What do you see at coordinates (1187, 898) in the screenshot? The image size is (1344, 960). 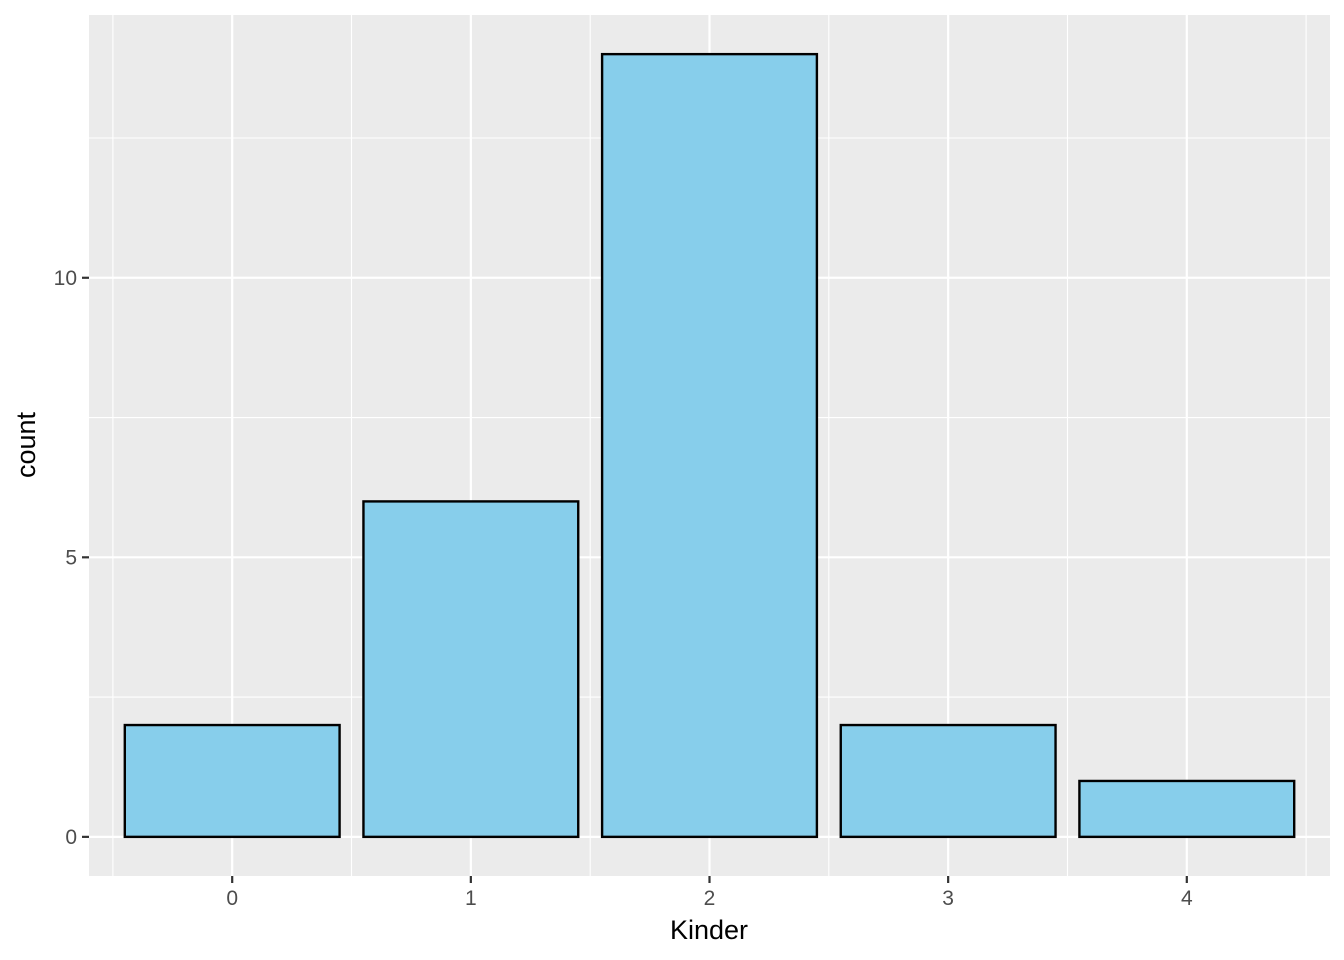 I see `x-tick-label: 4` at bounding box center [1187, 898].